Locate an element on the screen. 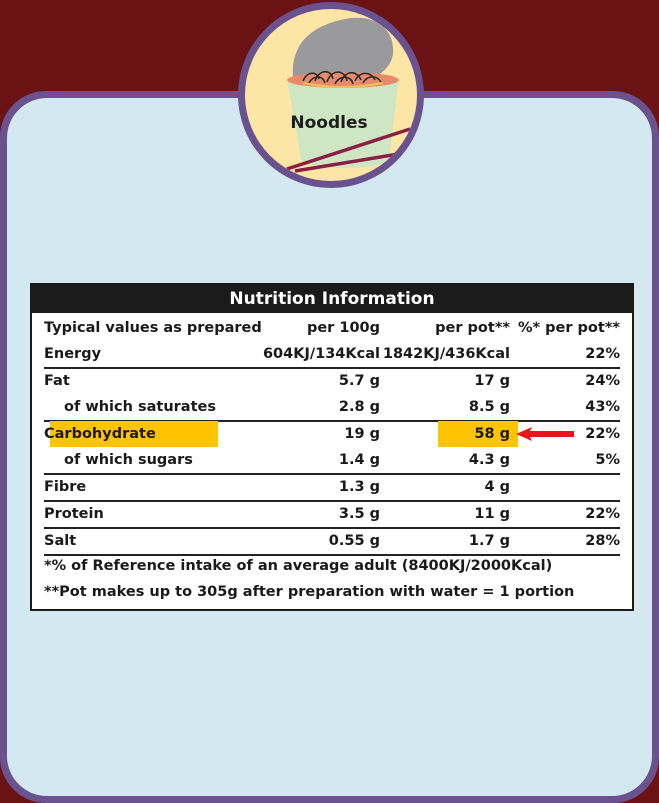 The image size is (659, 803). row-per-100g: 0.55 g is located at coordinates (354, 541).